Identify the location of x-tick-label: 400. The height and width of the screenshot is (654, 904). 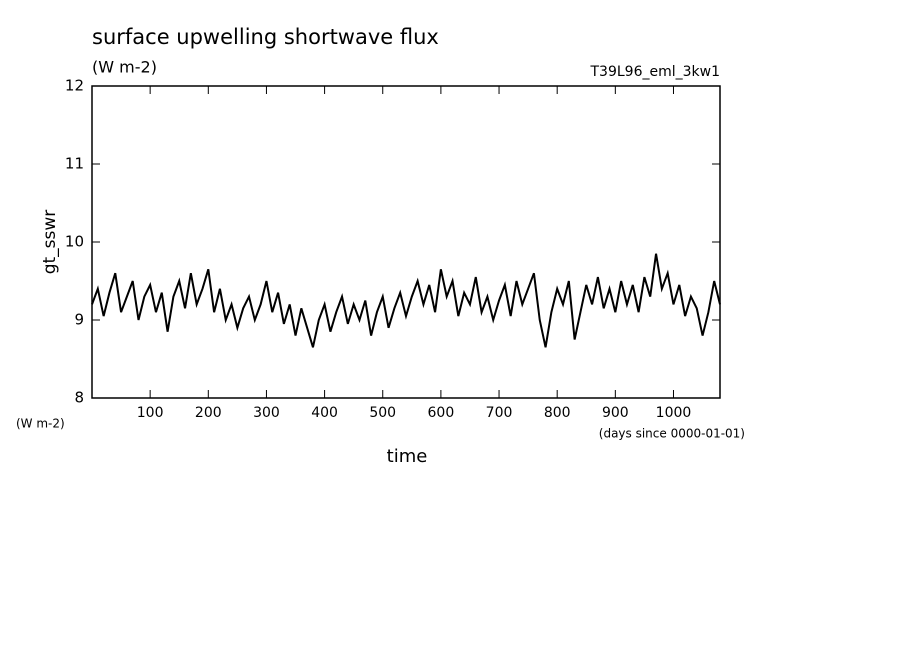
(324, 413).